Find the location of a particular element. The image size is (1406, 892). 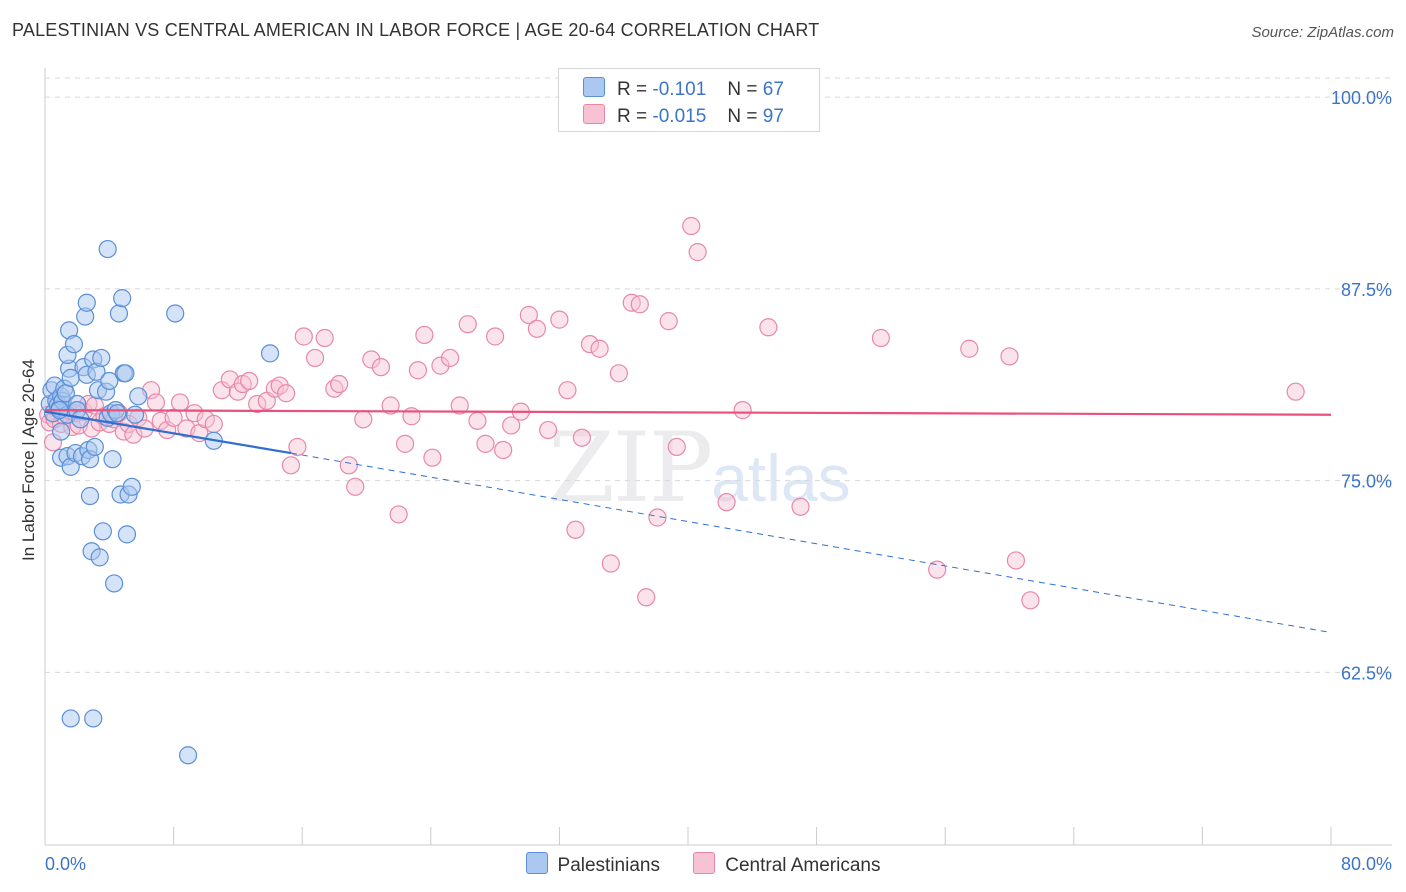

source-credit: Source: ZipAtlas.com is located at coordinates (1322, 32).